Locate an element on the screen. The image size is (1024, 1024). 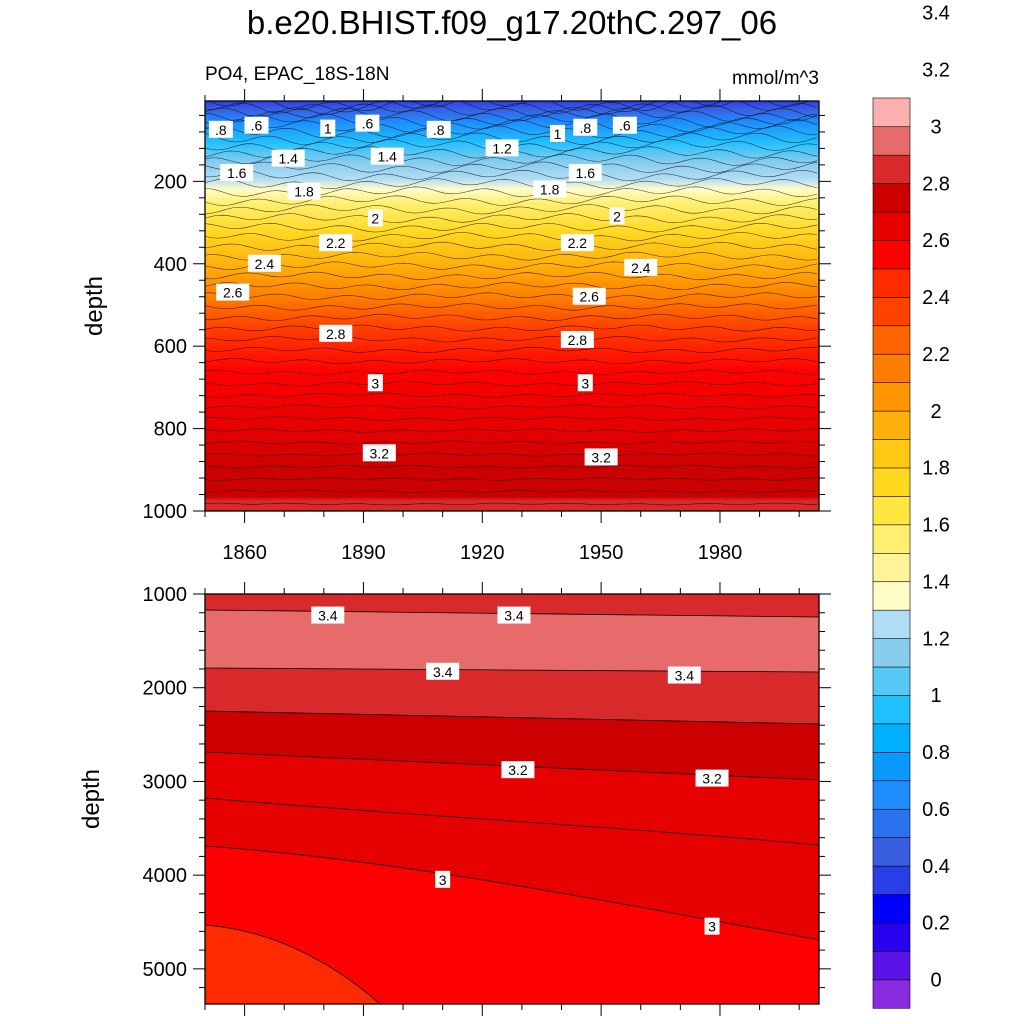
y-tick-label: 3000 is located at coordinates (165, 782).